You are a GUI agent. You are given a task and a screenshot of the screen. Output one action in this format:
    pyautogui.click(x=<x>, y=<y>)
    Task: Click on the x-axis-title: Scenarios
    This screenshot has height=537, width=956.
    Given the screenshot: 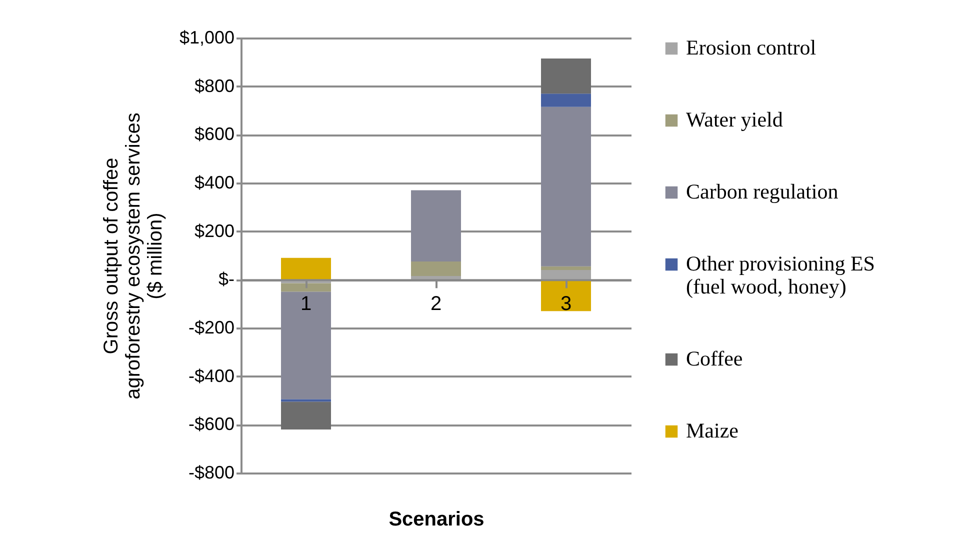 What is the action you would take?
    pyautogui.click(x=436, y=519)
    